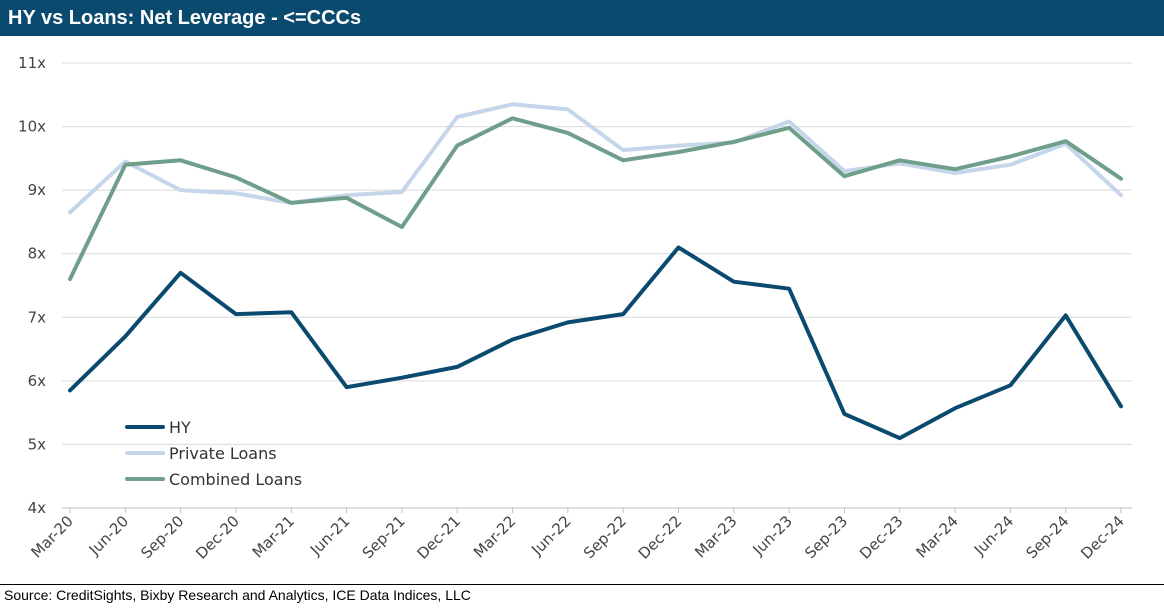  I want to click on x-tick-label: Jun-22, so click(550, 535).